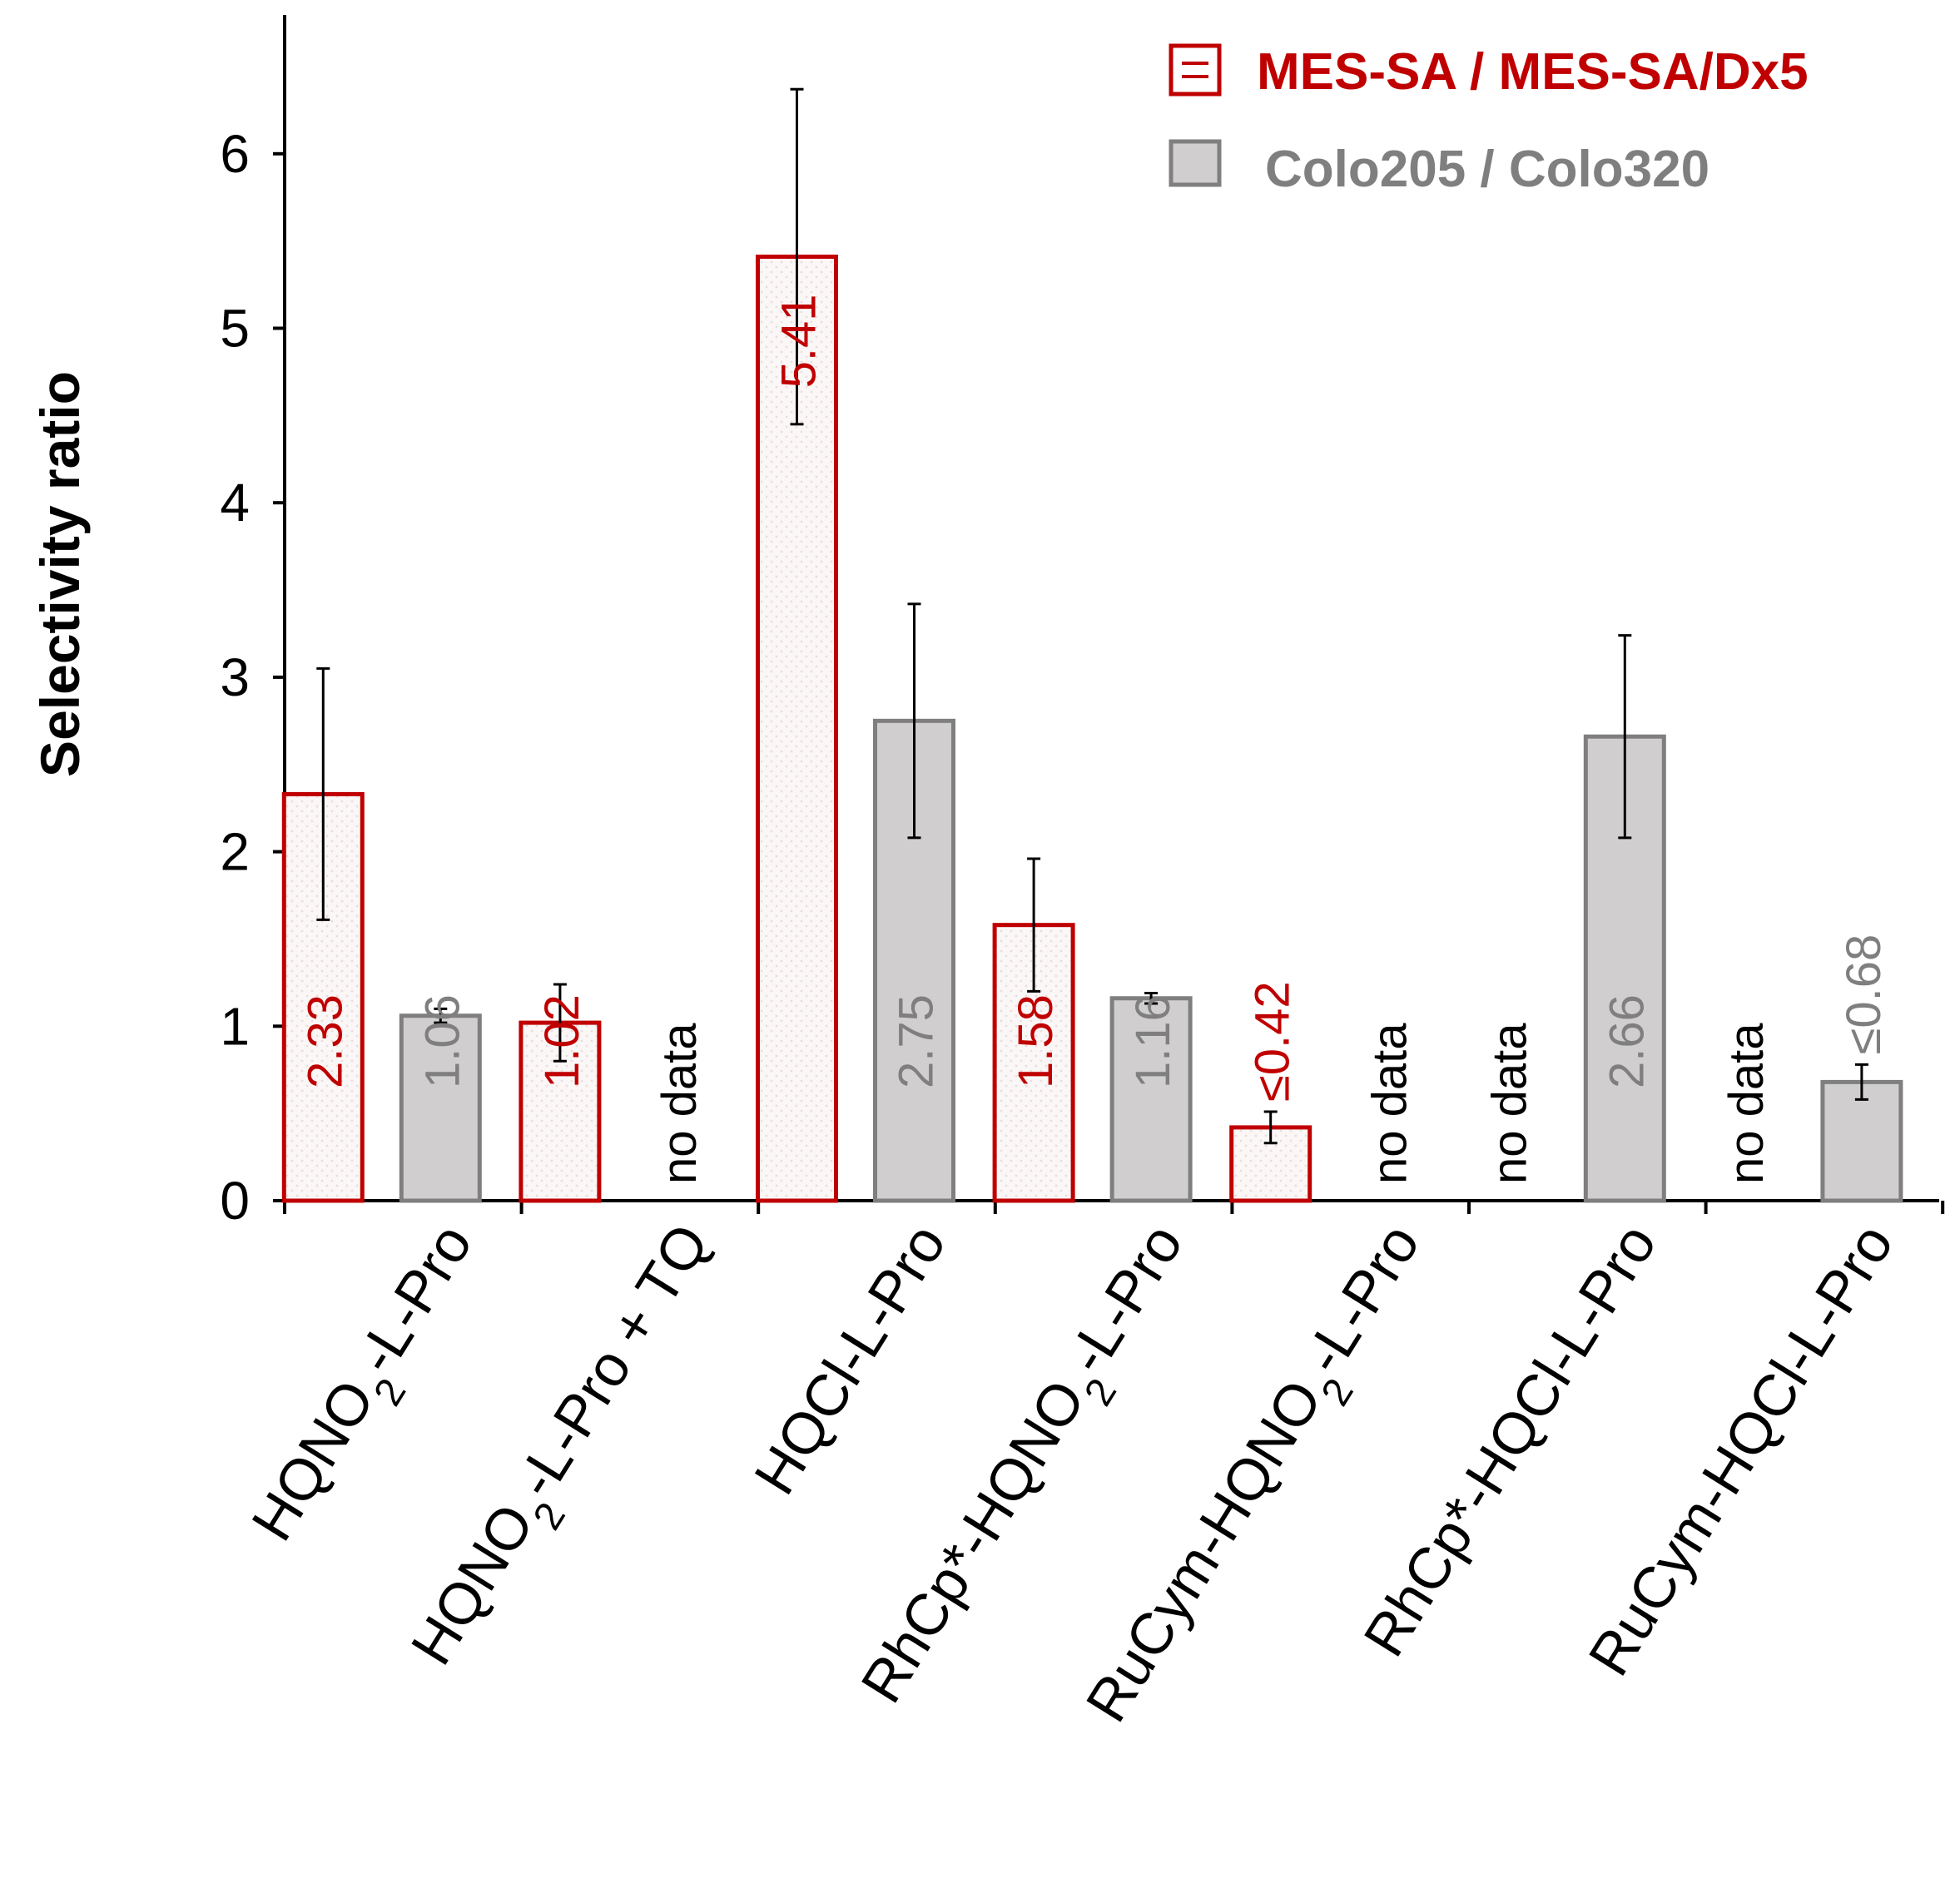 This screenshot has height=1883, width=1960. Describe the element at coordinates (442, 1041) in the screenshot. I see `value-label: 1.06` at that location.